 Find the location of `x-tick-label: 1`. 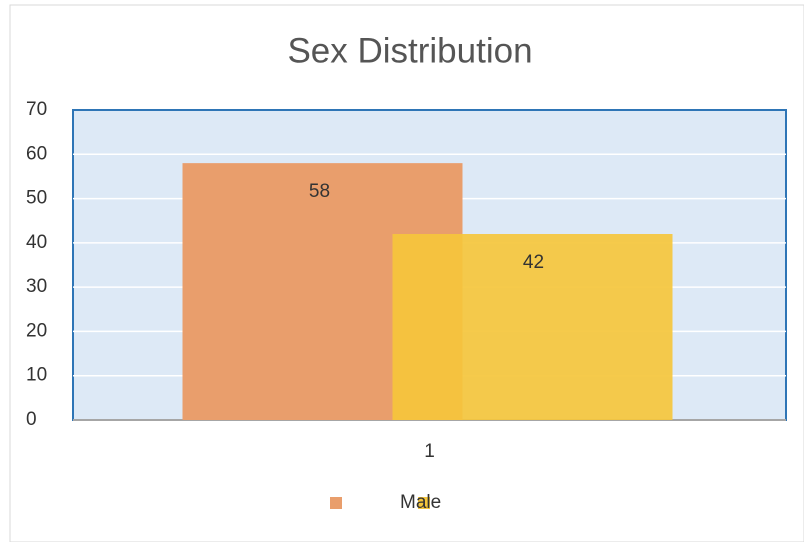

x-tick-label: 1 is located at coordinates (429, 451).